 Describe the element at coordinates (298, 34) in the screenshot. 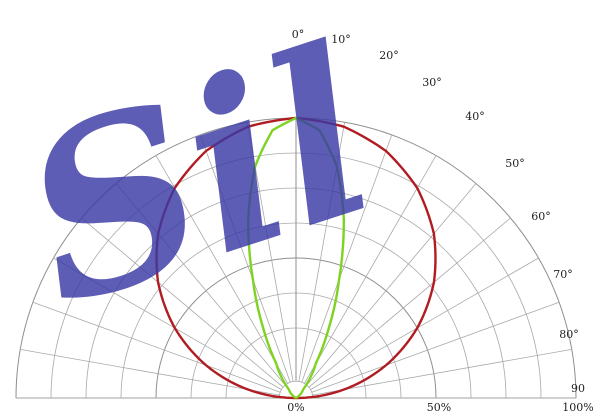

I see `angle-tick-label: 0°` at that location.